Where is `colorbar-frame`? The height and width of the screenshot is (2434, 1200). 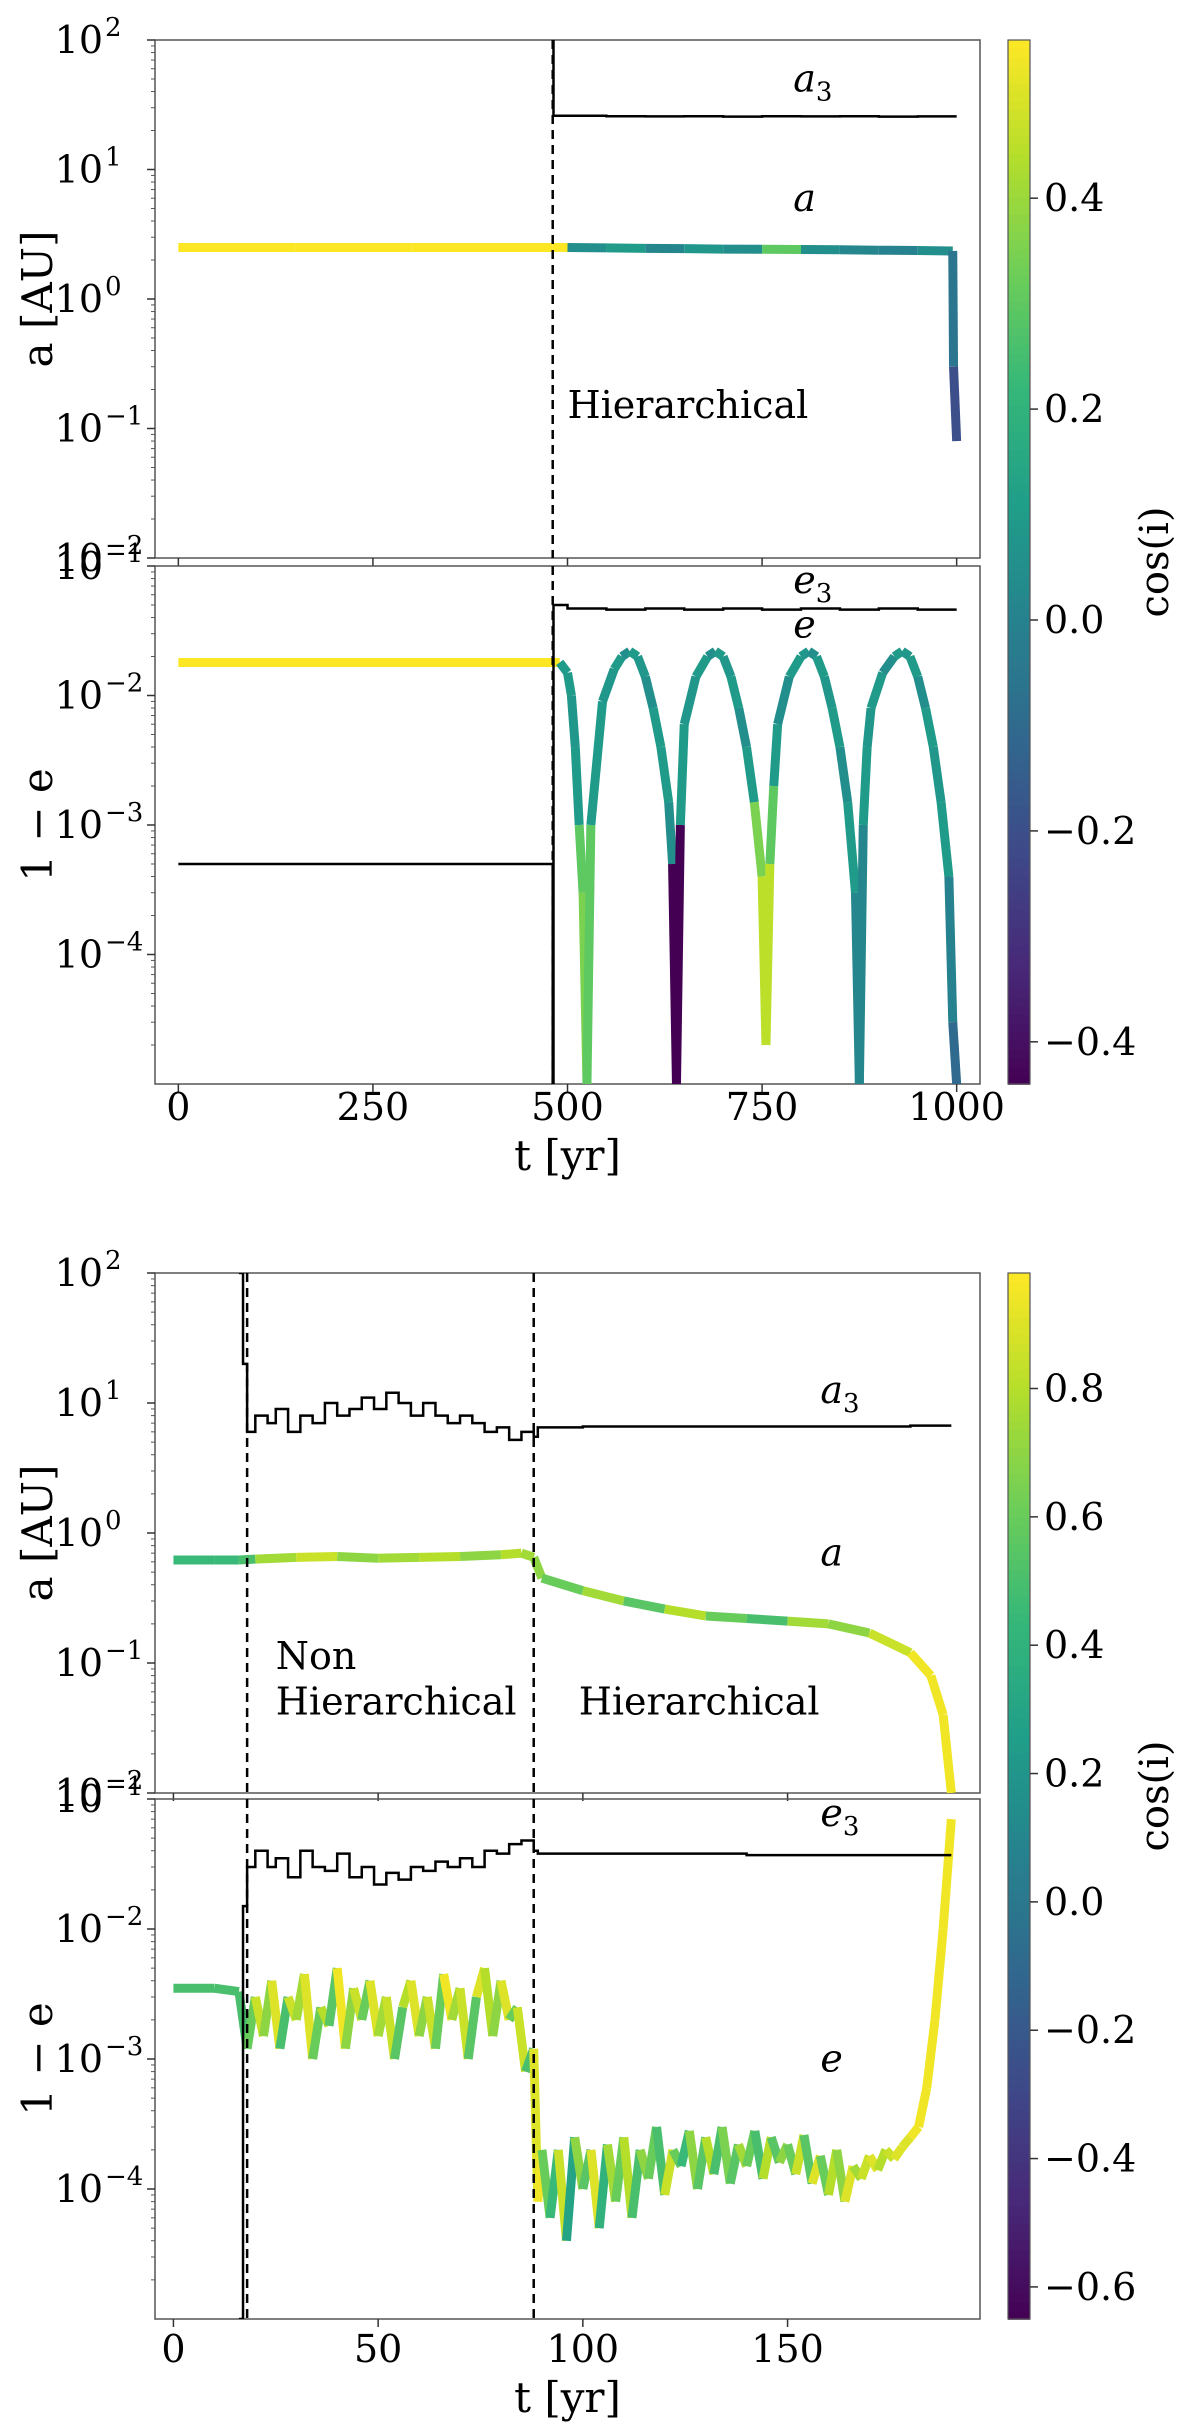
colorbar-frame is located at coordinates (1019, 562).